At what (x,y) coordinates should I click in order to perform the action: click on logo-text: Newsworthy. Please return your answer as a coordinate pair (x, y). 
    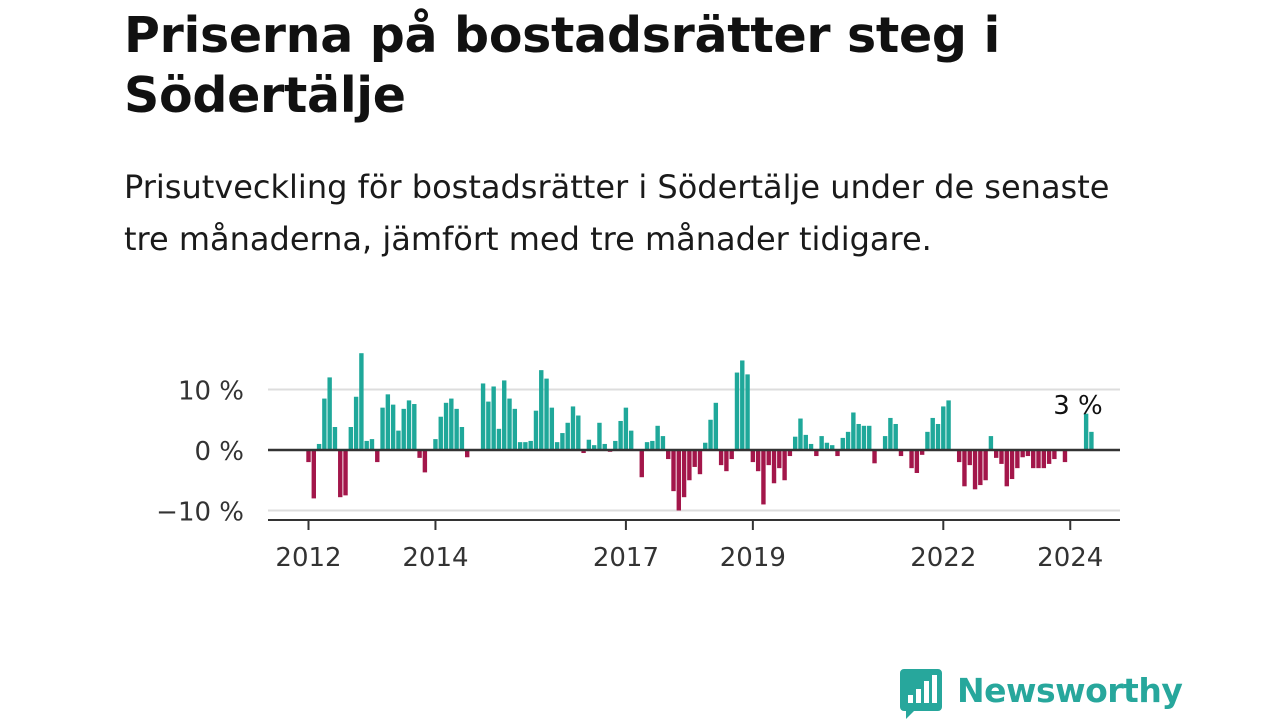
    Looking at the image, I should click on (1070, 690).